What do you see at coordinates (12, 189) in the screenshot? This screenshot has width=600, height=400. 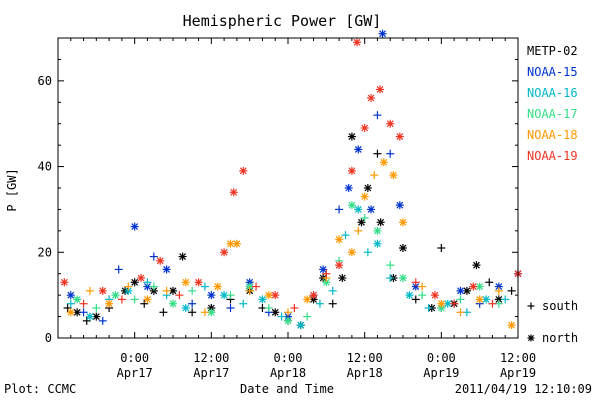 I see `y-axis-label: P [GW]` at bounding box center [12, 189].